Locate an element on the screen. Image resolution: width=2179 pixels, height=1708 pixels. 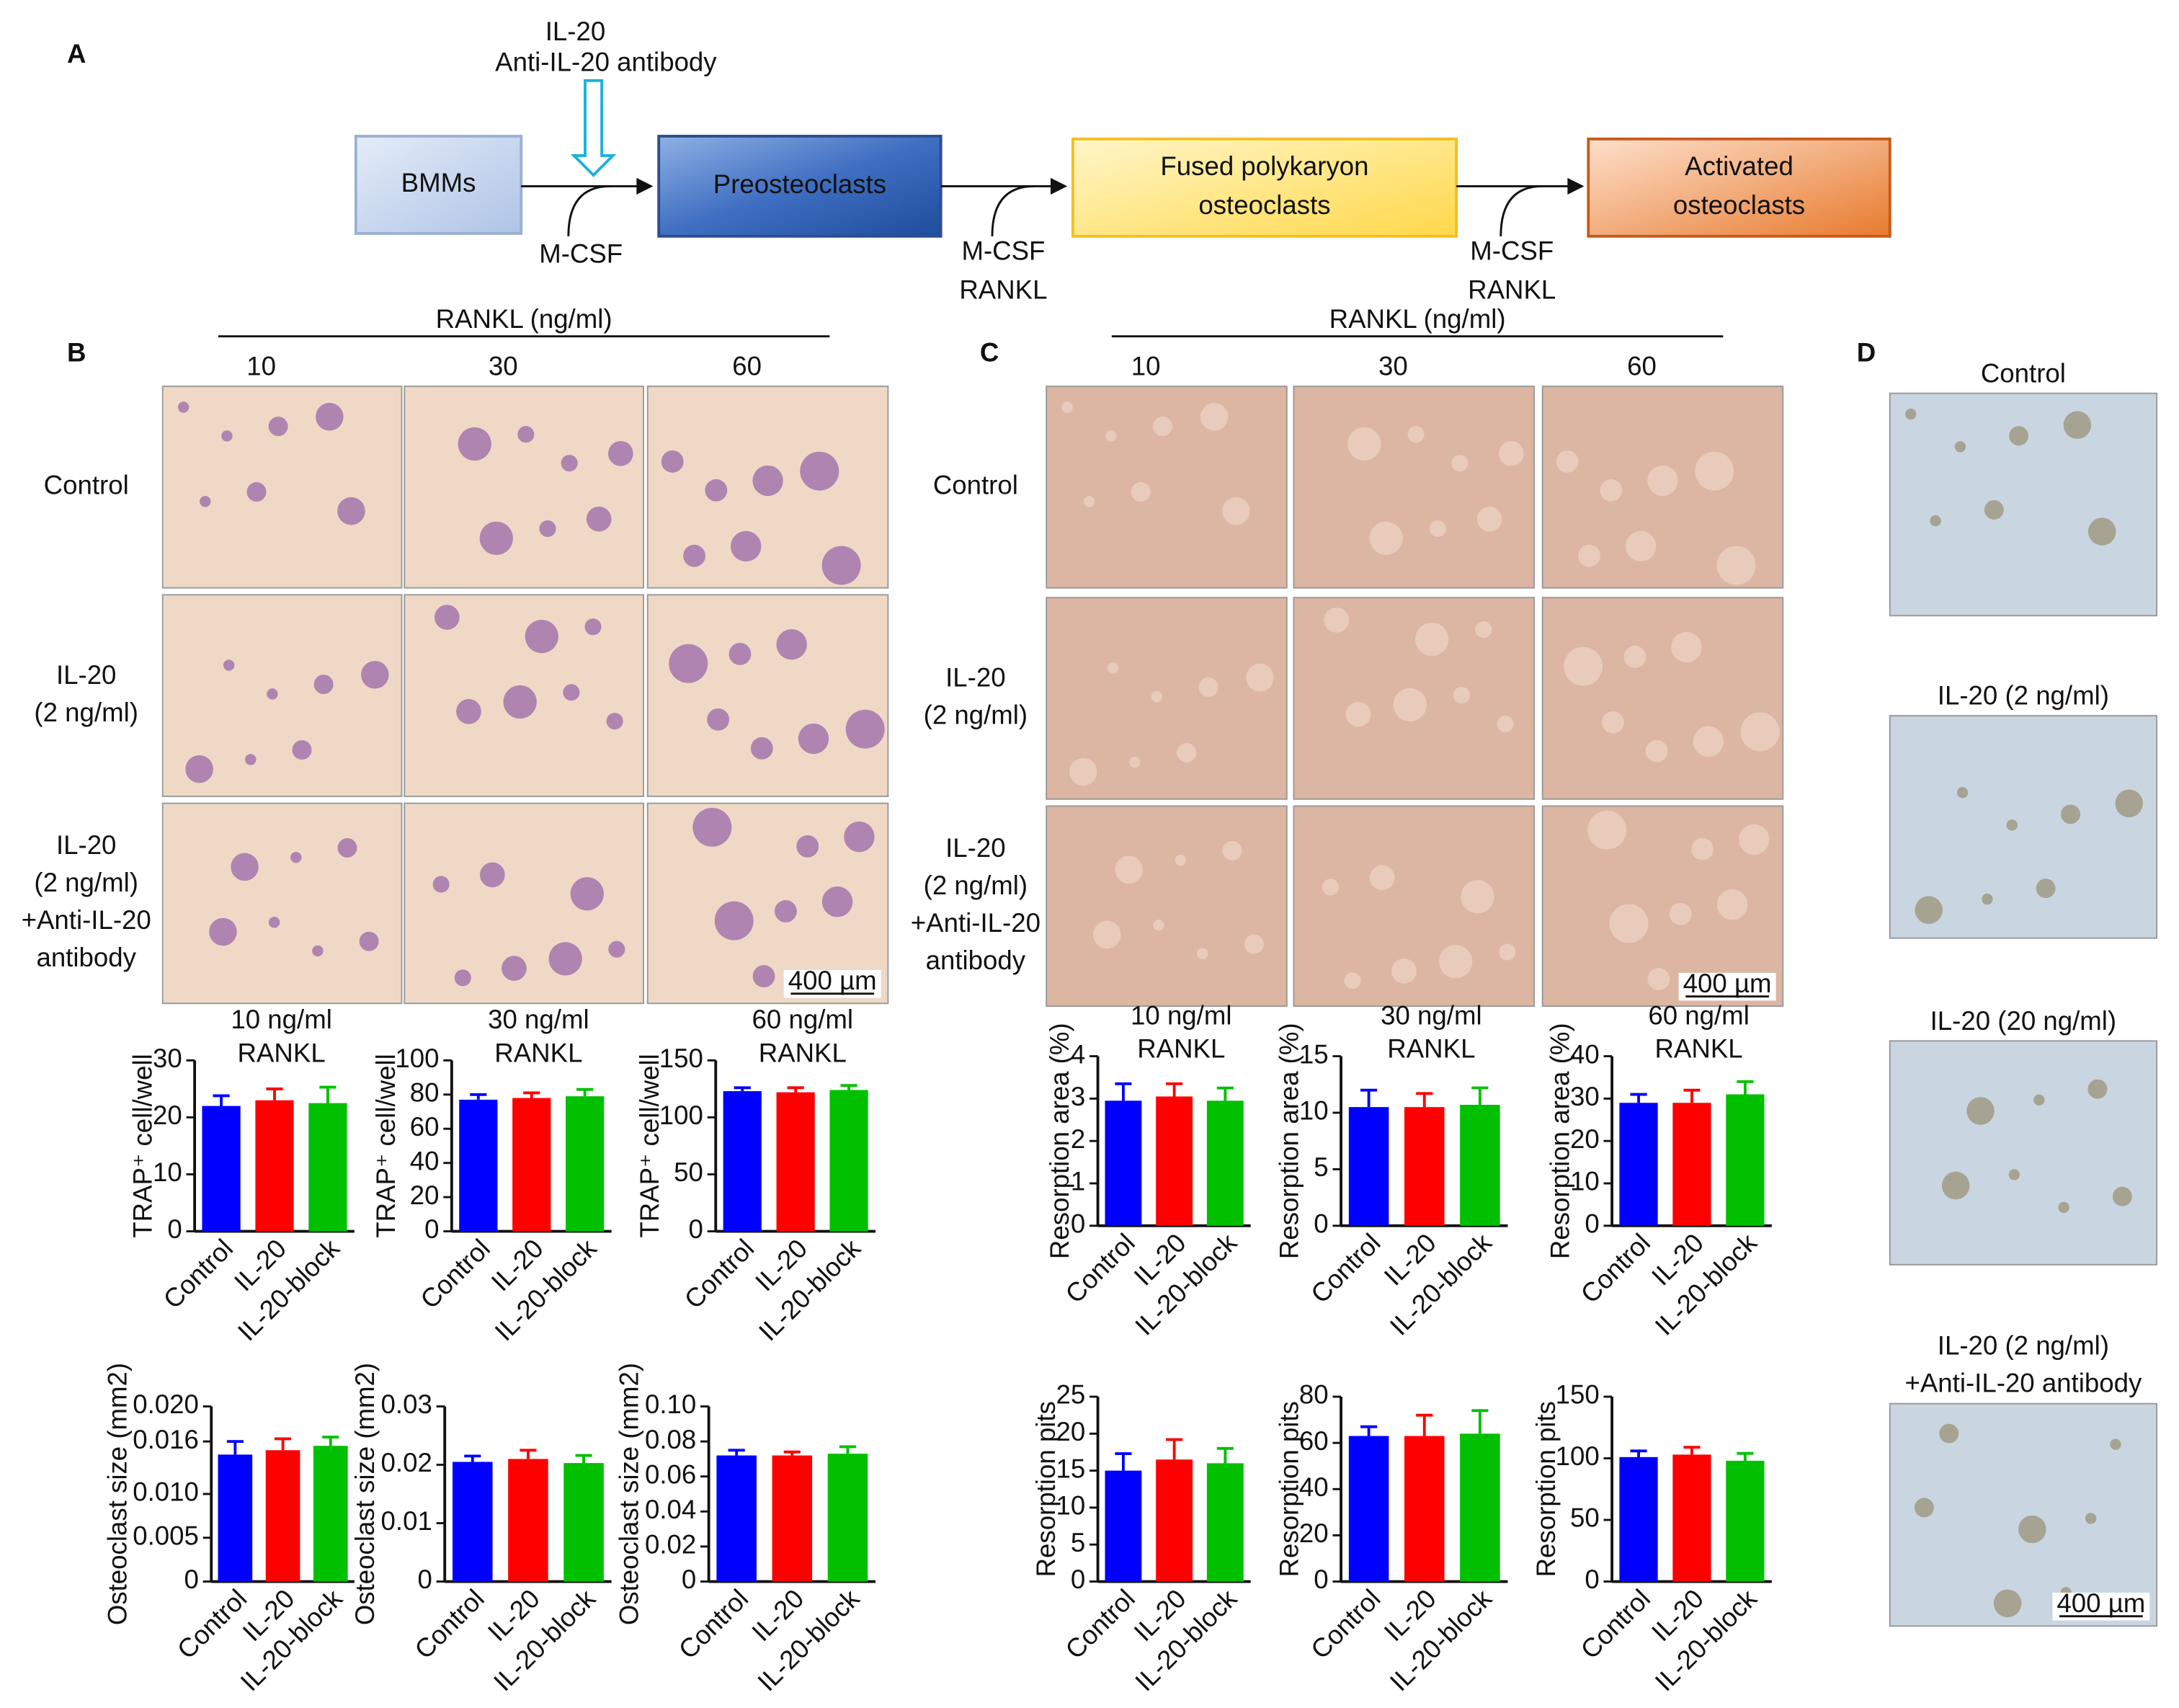
scale-bar-label: 400 µm is located at coordinates (832, 981).